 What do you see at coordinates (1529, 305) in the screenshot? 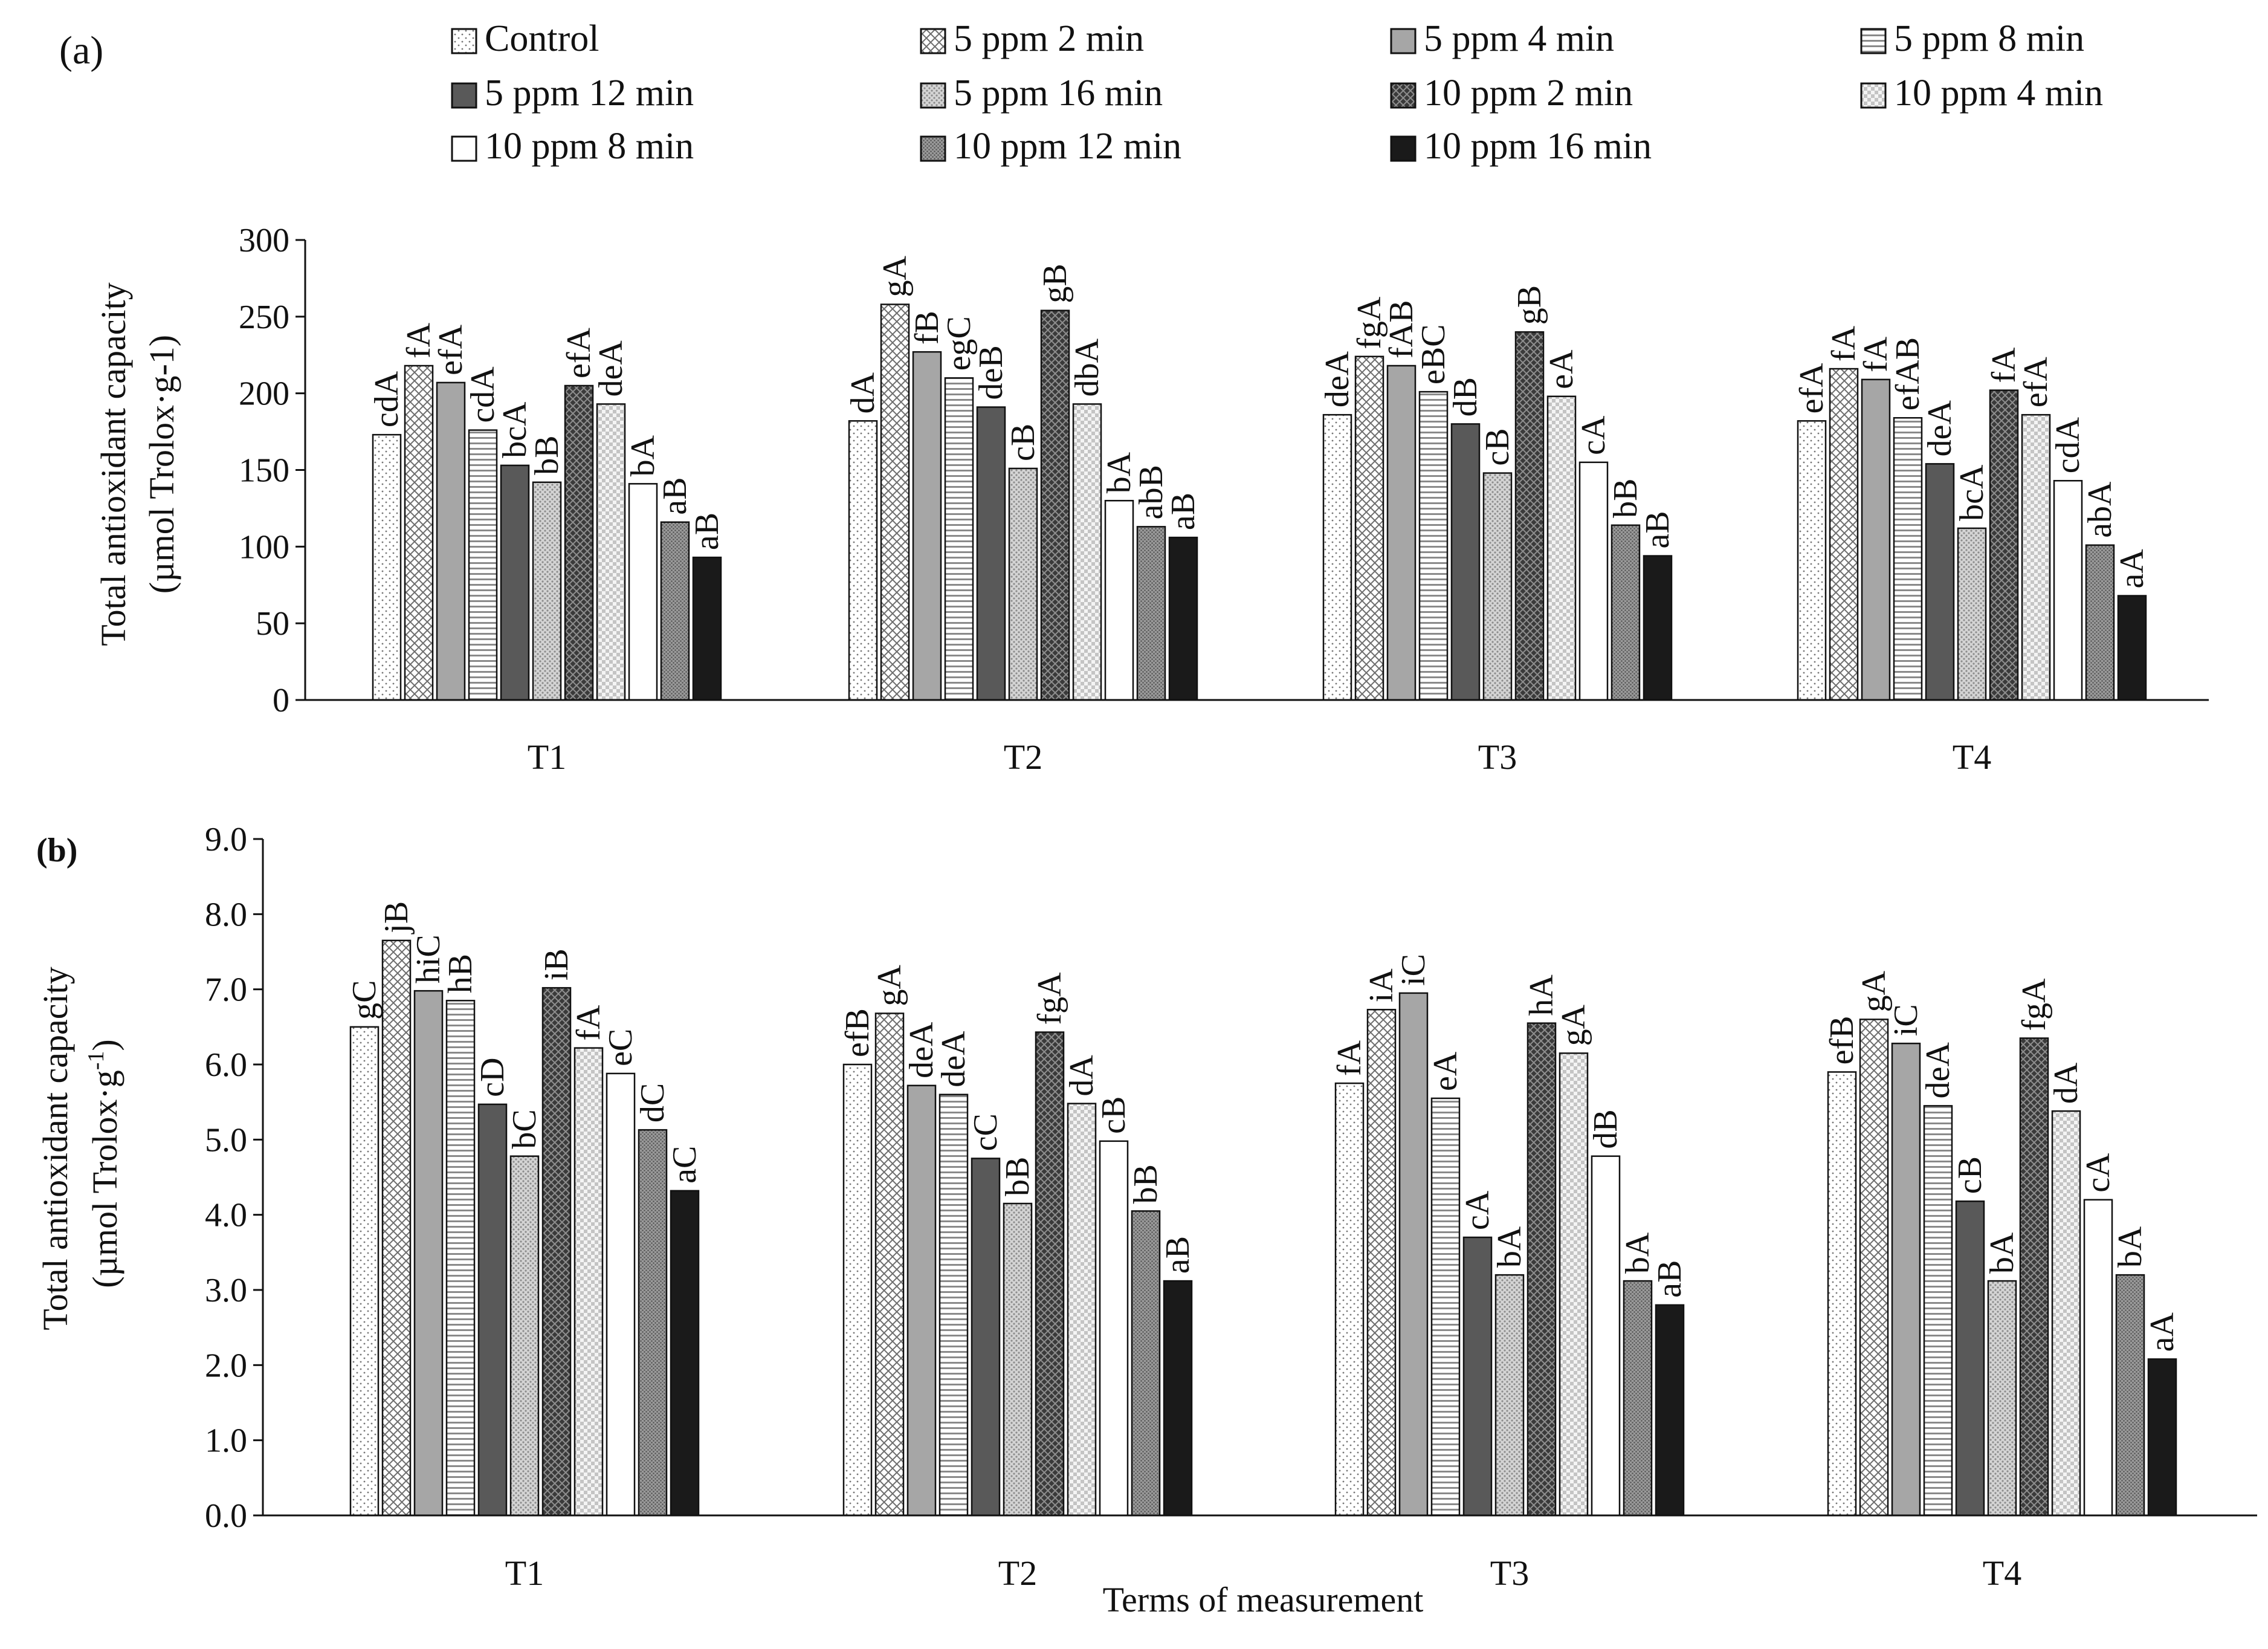
I see `panel-a-data-label: gB` at bounding box center [1529, 305].